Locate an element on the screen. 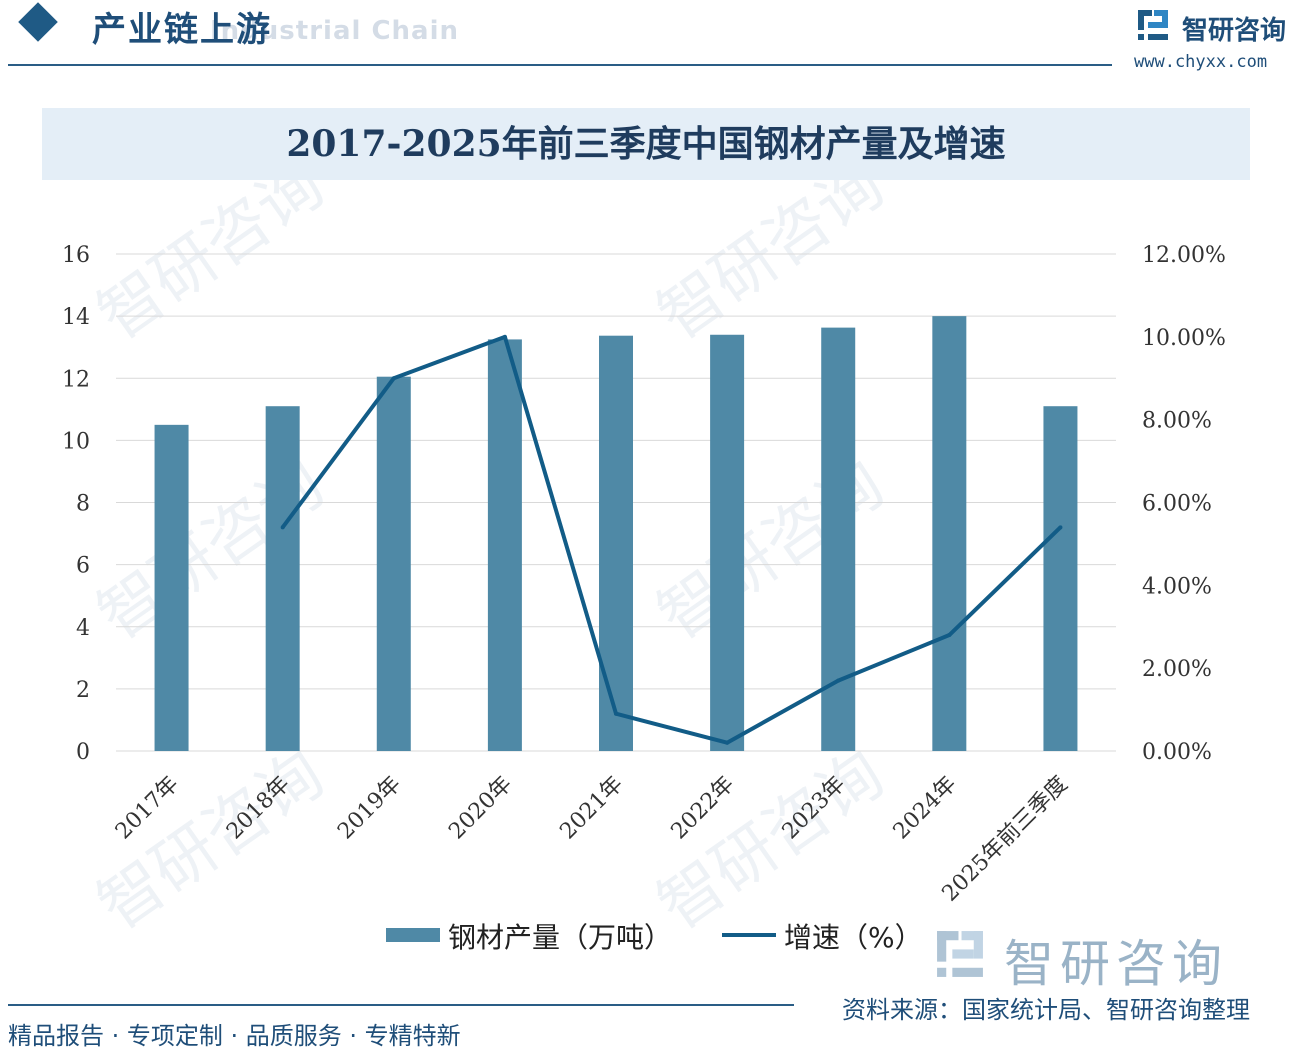  y-left-tick-label: 10 is located at coordinates (76, 441).